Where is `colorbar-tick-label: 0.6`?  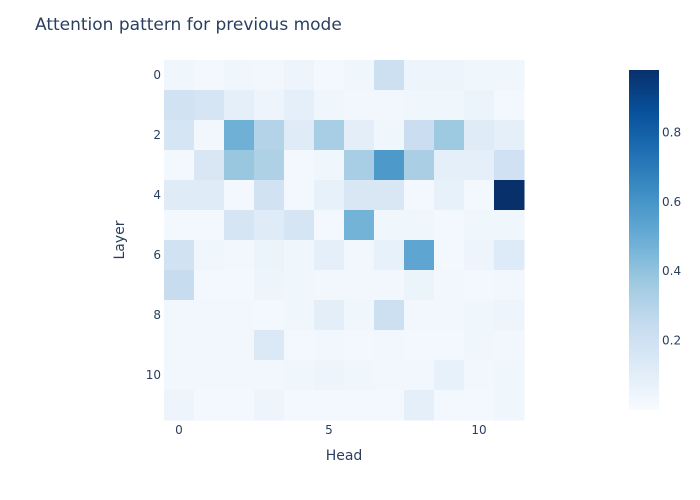
colorbar-tick-label: 0.6 is located at coordinates (671, 202).